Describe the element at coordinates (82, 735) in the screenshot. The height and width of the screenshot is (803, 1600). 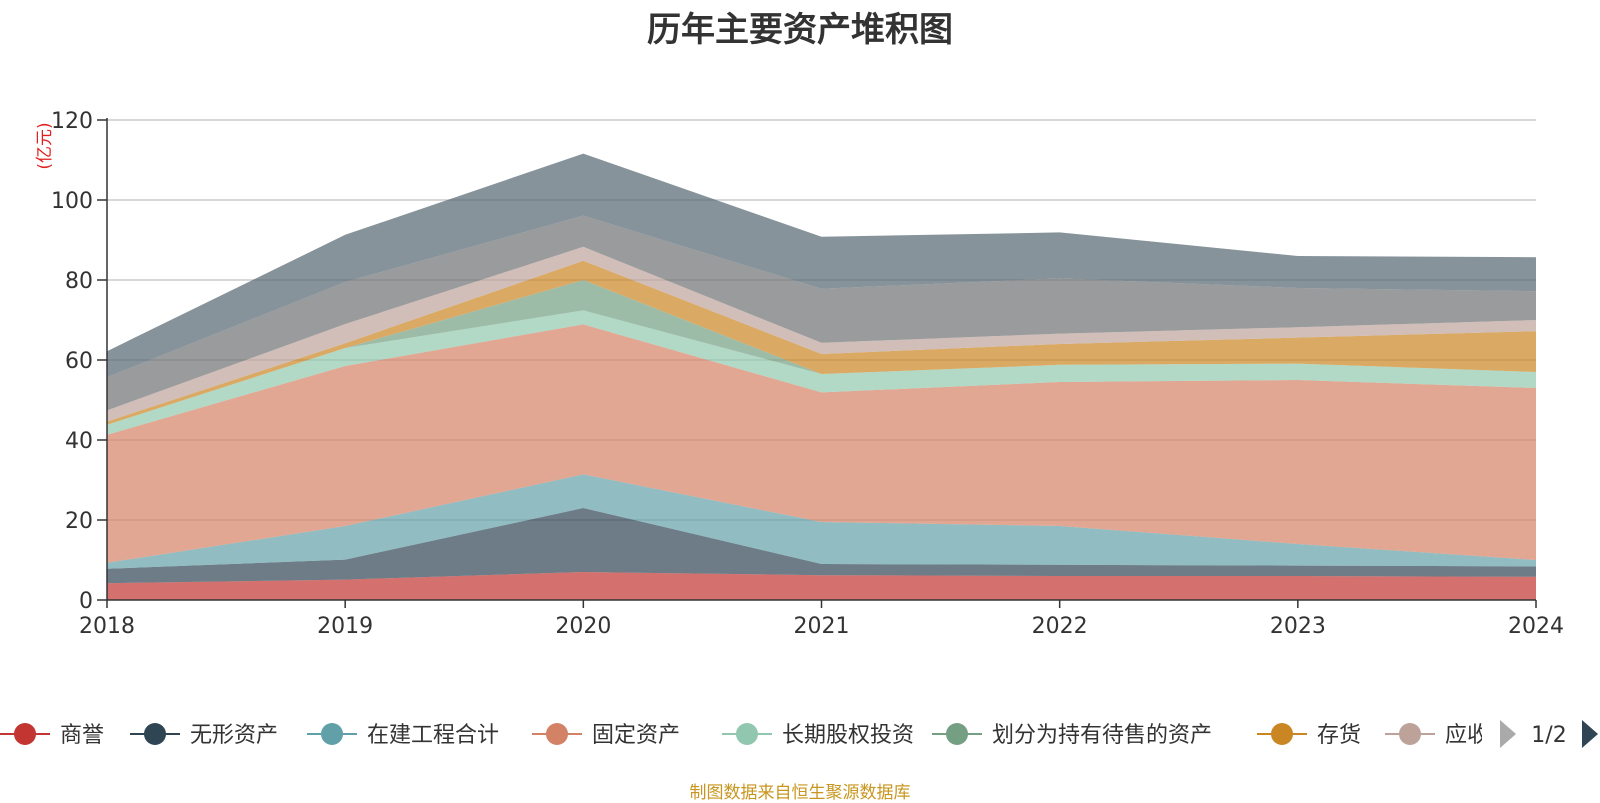
I see `legend-label: 商誉` at that location.